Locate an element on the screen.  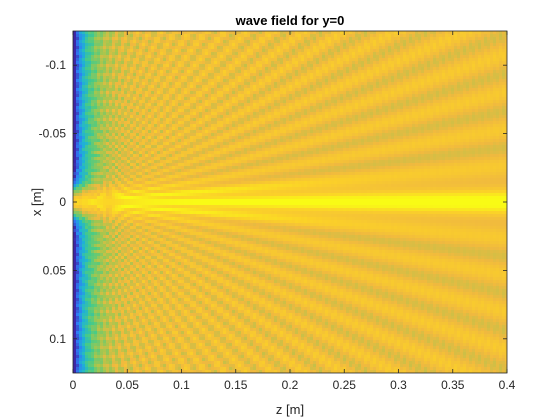
x-tick-label: 0 is located at coordinates (73, 385).